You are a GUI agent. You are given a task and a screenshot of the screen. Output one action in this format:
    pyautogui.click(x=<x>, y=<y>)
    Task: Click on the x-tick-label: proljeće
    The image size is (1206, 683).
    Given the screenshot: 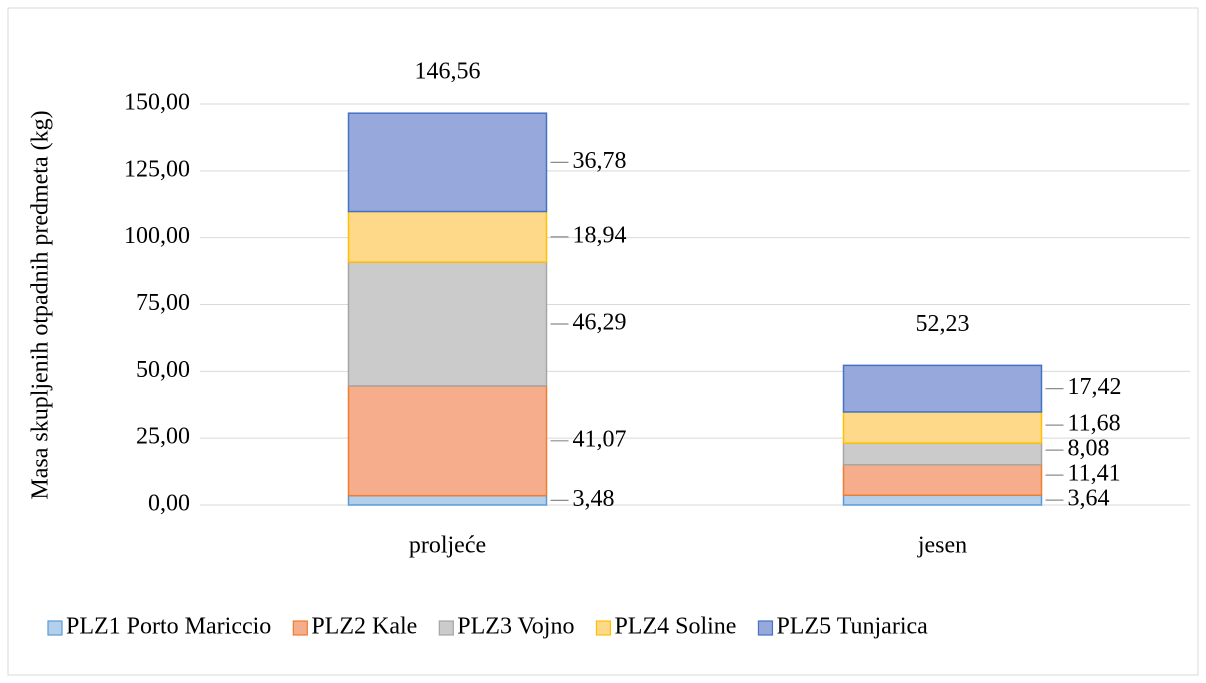 What is the action you would take?
    pyautogui.click(x=447, y=546)
    